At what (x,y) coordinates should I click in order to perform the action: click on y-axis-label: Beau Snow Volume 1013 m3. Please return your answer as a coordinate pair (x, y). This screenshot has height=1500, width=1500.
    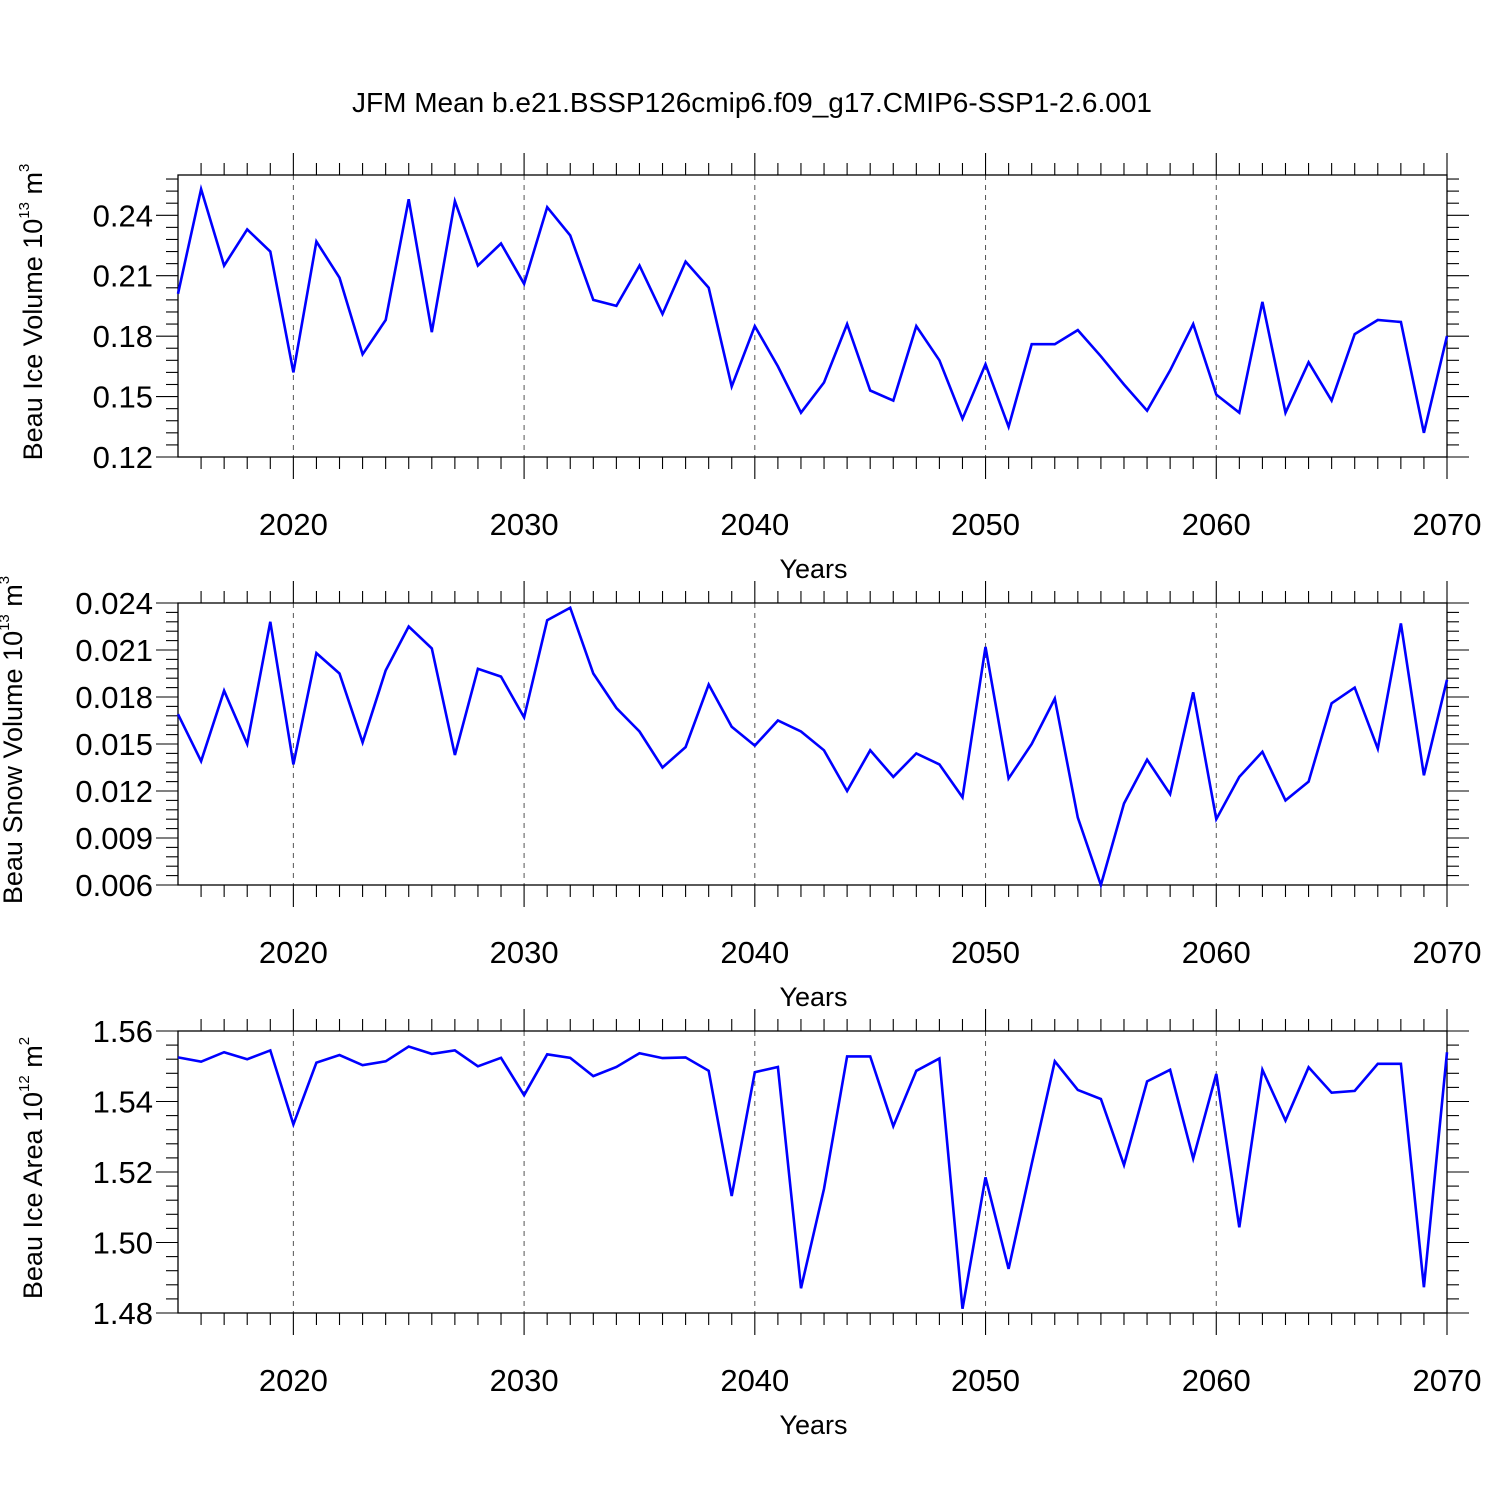
    Looking at the image, I should click on (14, 740).